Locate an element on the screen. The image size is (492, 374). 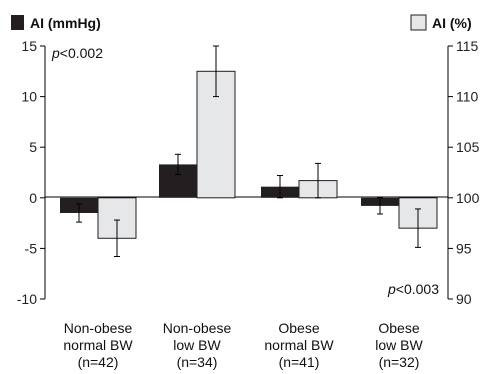
pvalue-right: p<0.003 is located at coordinates (413, 289).